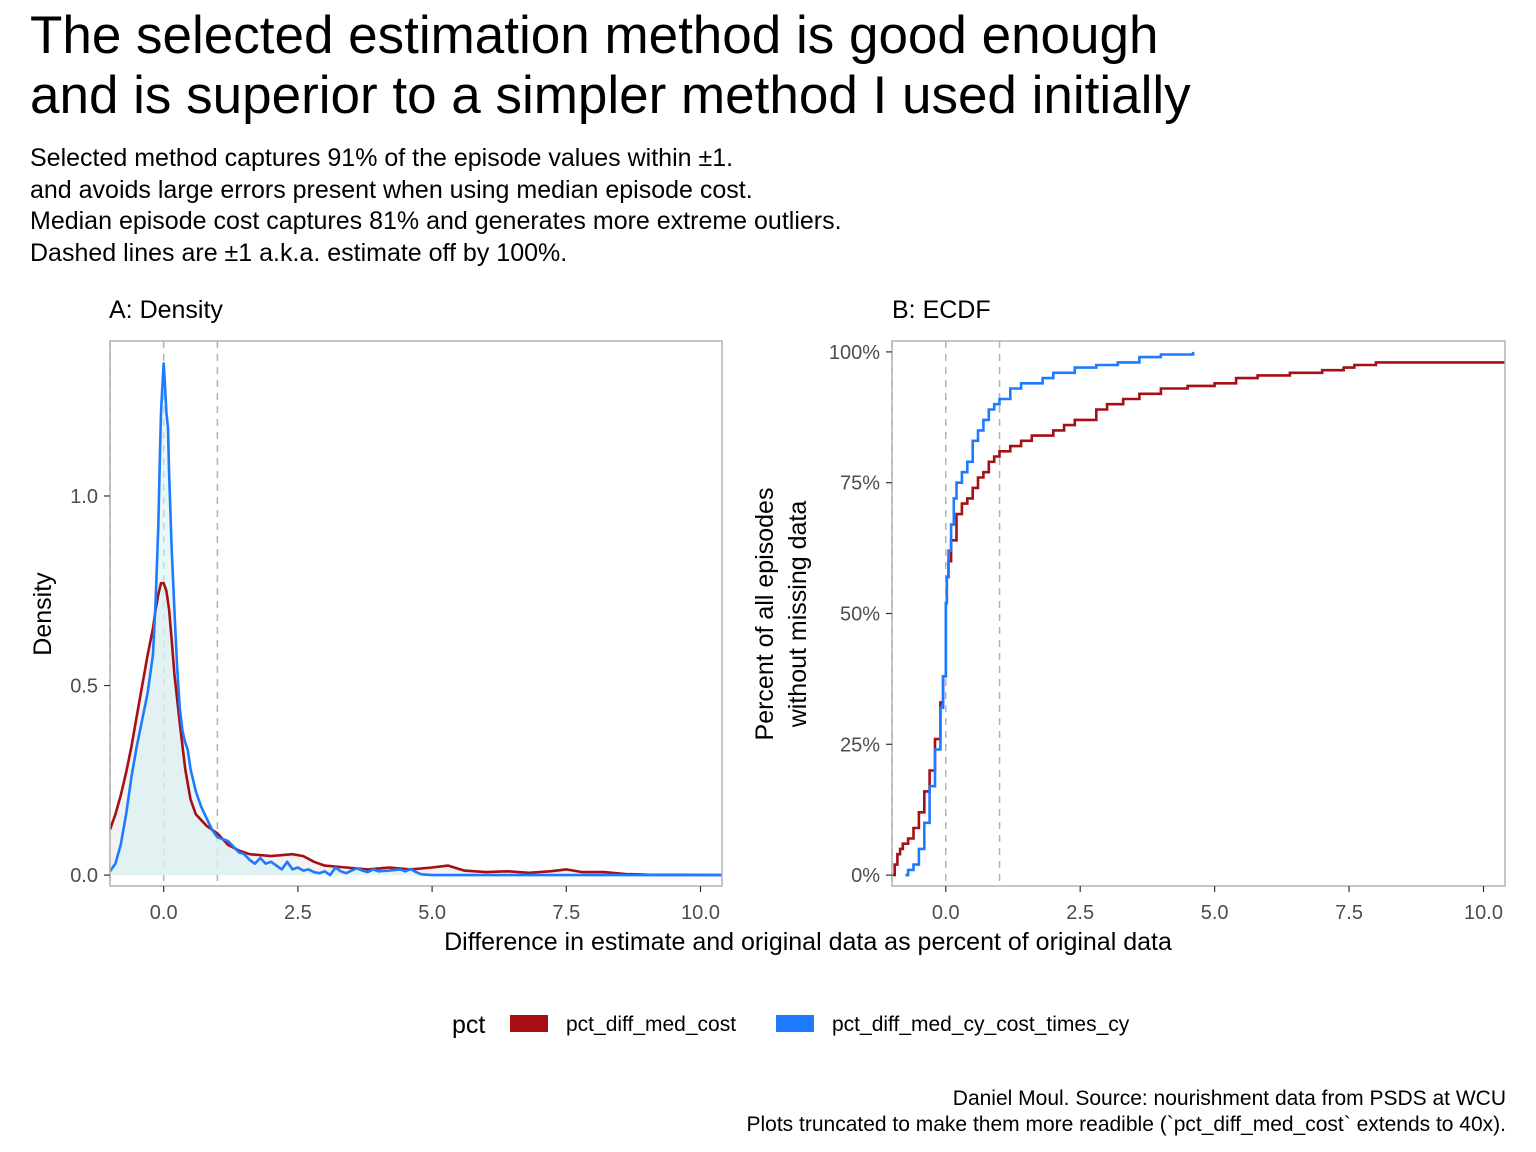 This screenshot has width=1536, height=1152. Describe the element at coordinates (981, 1024) in the screenshot. I see `legend-label-cy-cost: pct_diff_med_cy_cost_times_cy` at that location.